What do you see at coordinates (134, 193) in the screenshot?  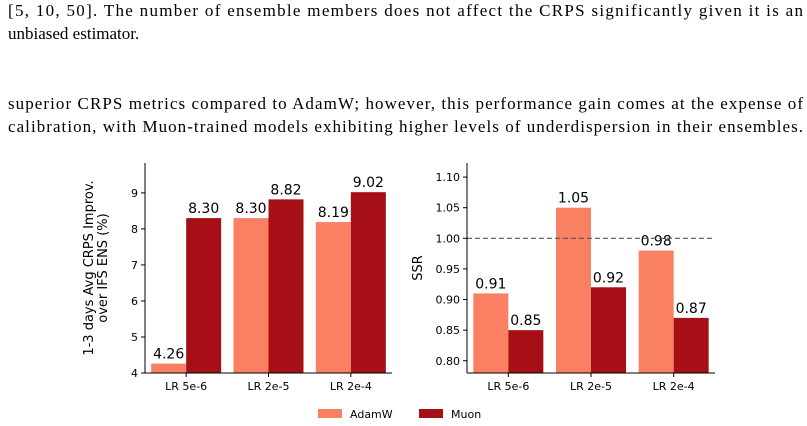 I see `y-tick-label: 9` at bounding box center [134, 193].